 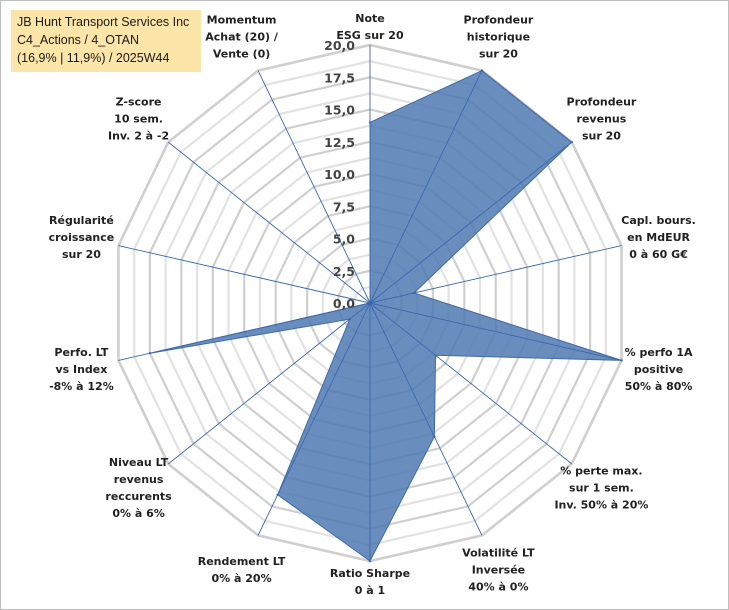 What do you see at coordinates (138, 118) in the screenshot?
I see `category-label: Z-score 10 sem. Inv. 2 à -2` at bounding box center [138, 118].